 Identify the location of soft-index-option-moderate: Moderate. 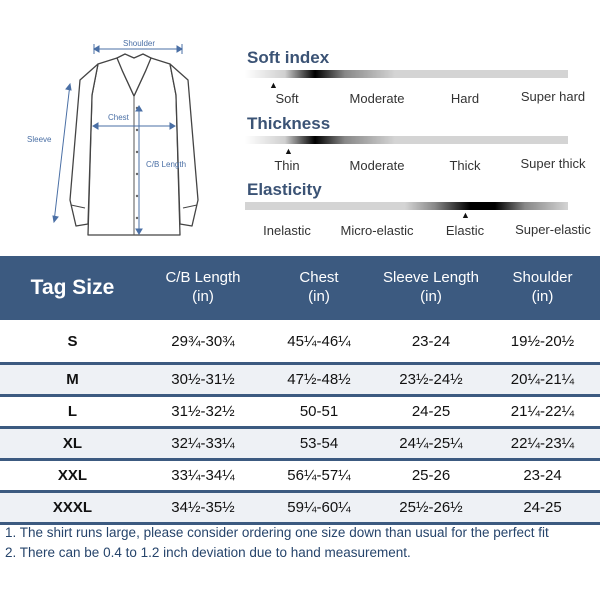
(377, 98).